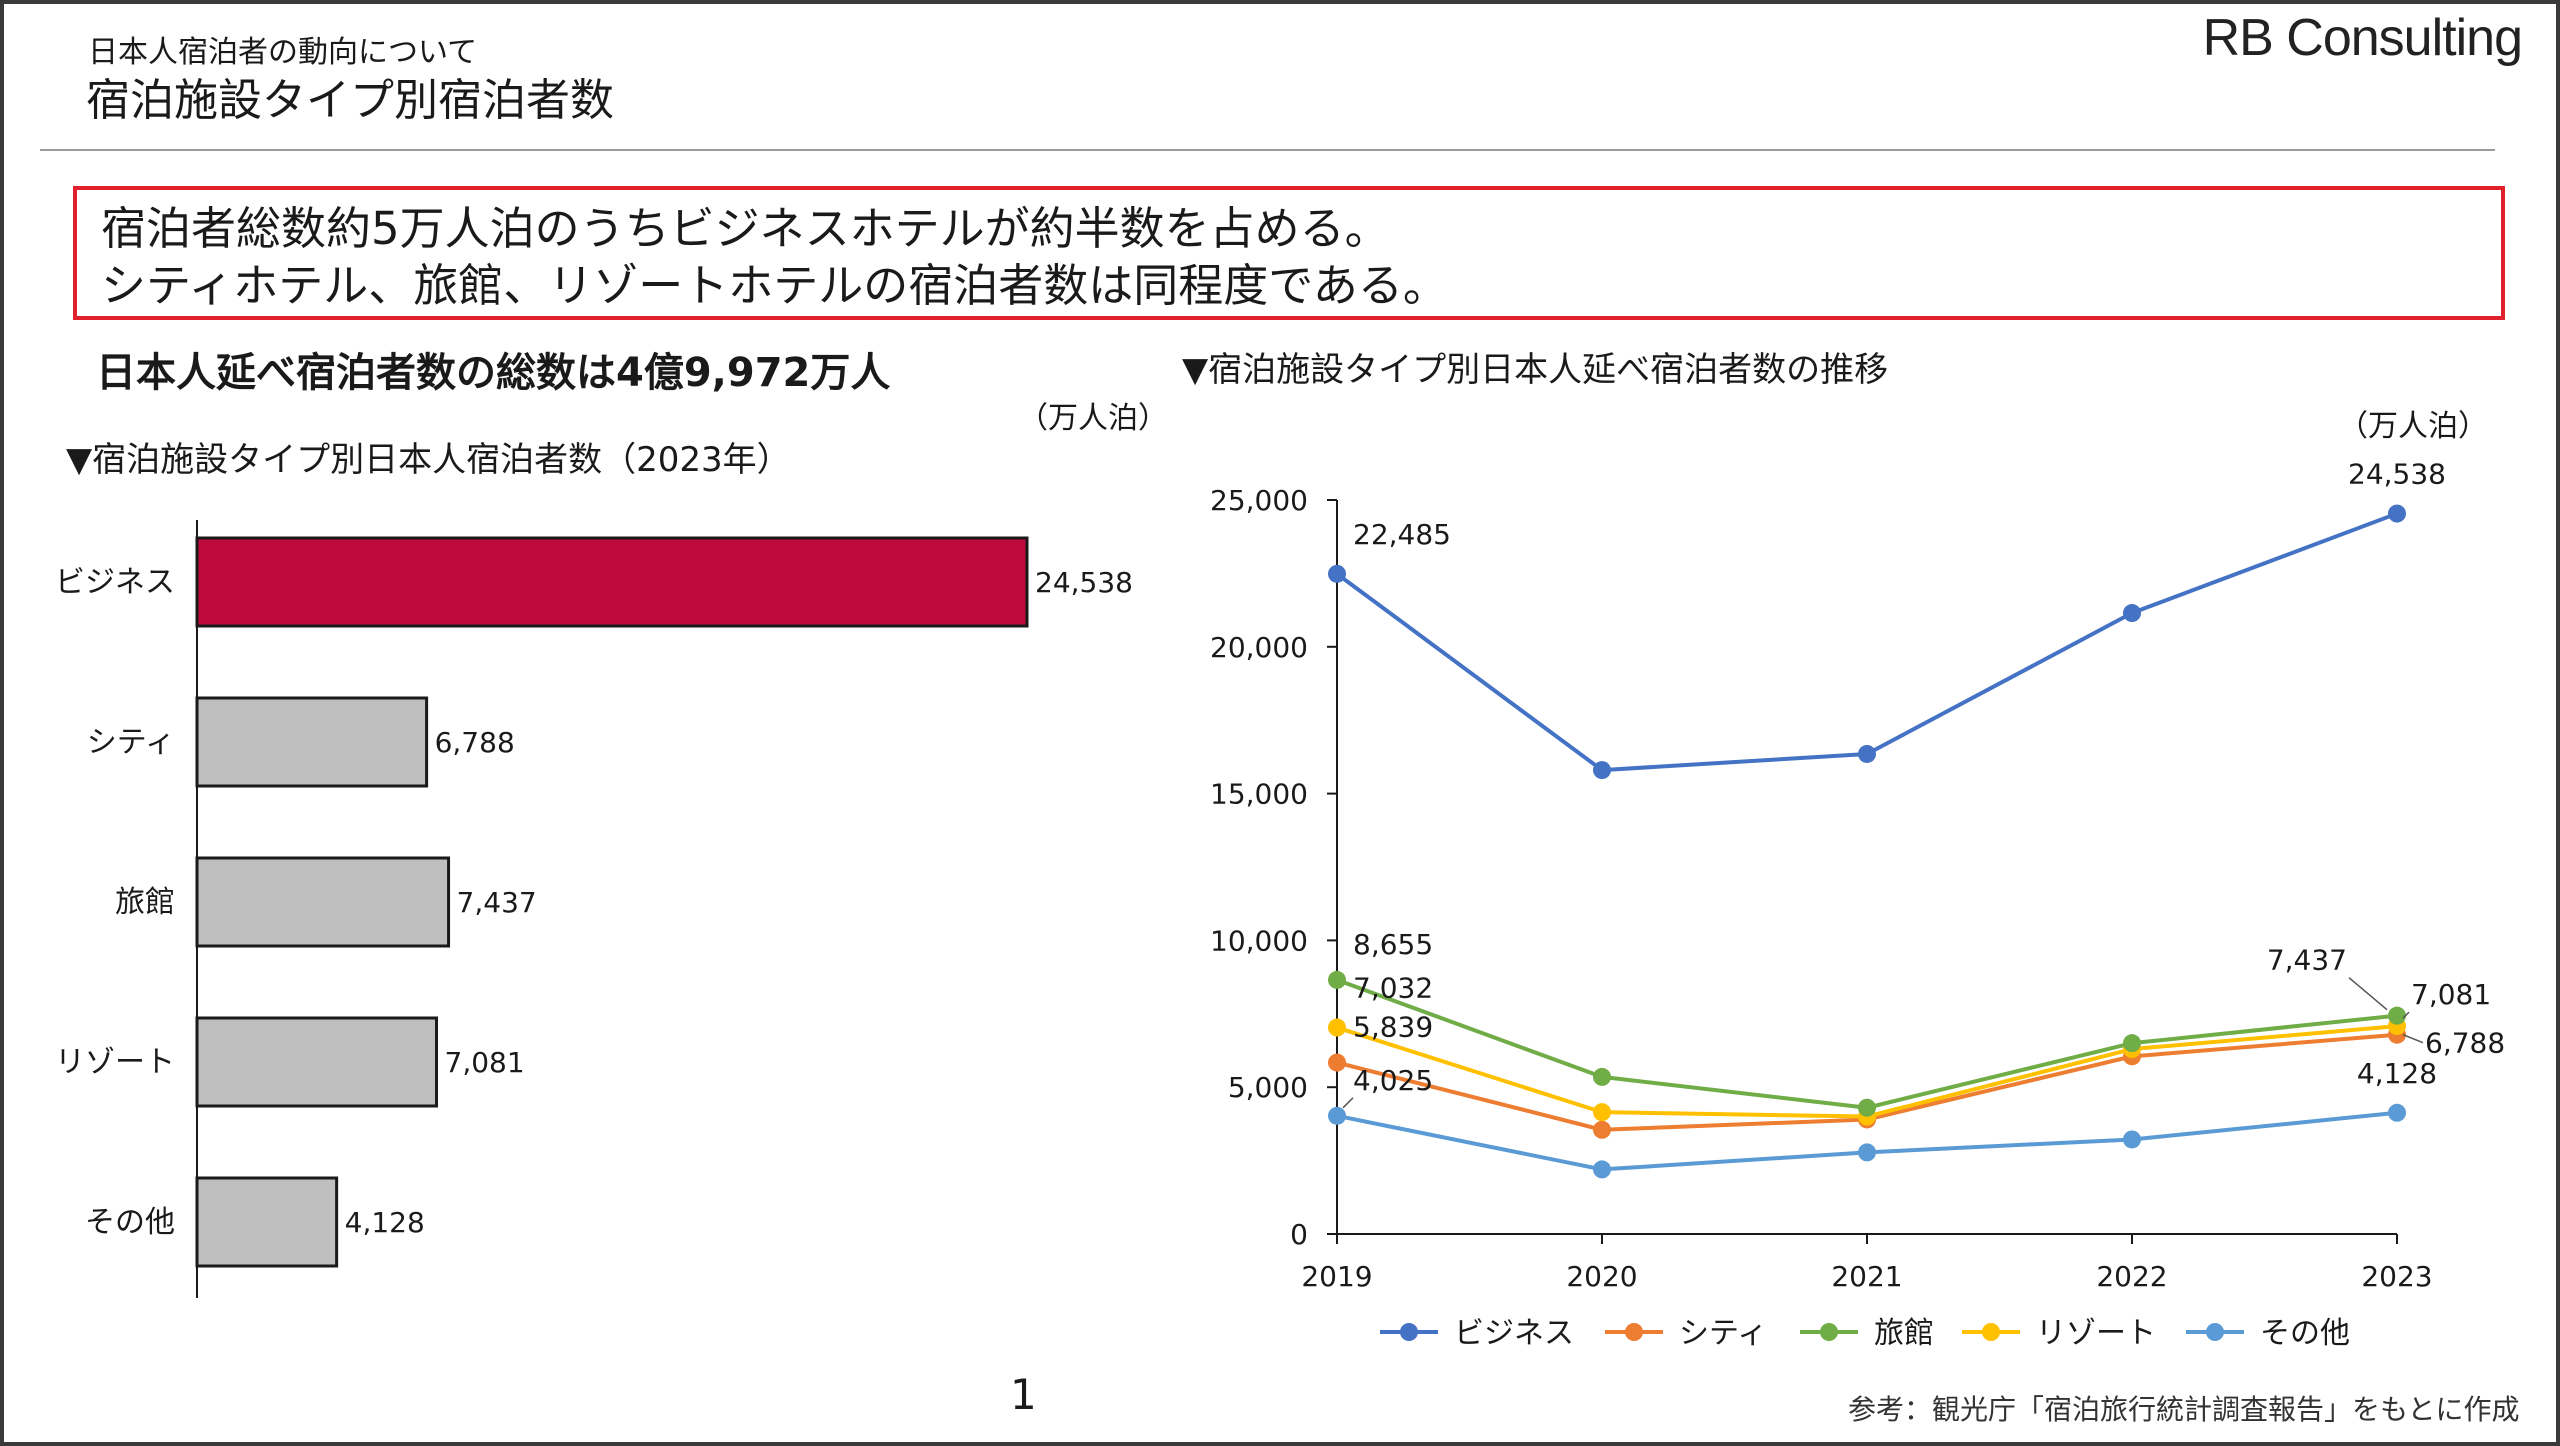  What do you see at coordinates (2558, 723) in the screenshot?
I see `frame-right-border` at bounding box center [2558, 723].